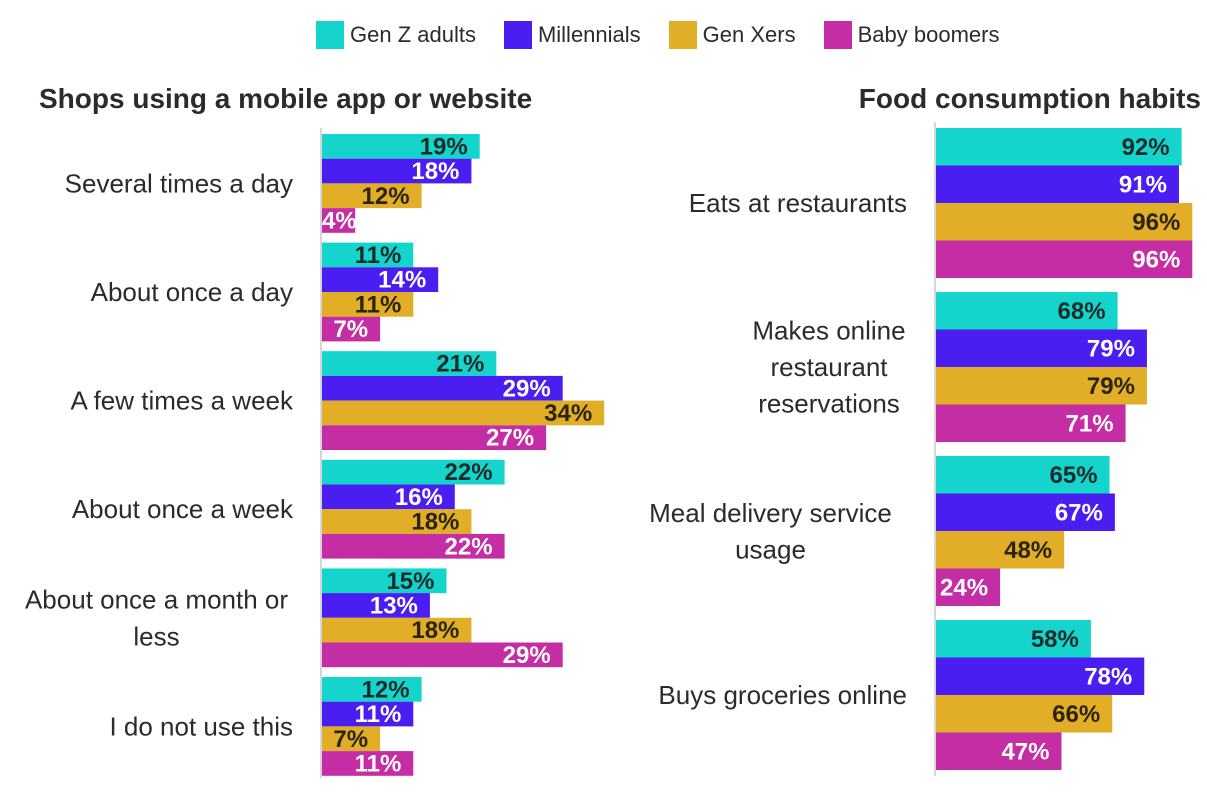 The image size is (1207, 798). Describe the element at coordinates (1146, 147) in the screenshot. I see `data-label: 92%` at that location.